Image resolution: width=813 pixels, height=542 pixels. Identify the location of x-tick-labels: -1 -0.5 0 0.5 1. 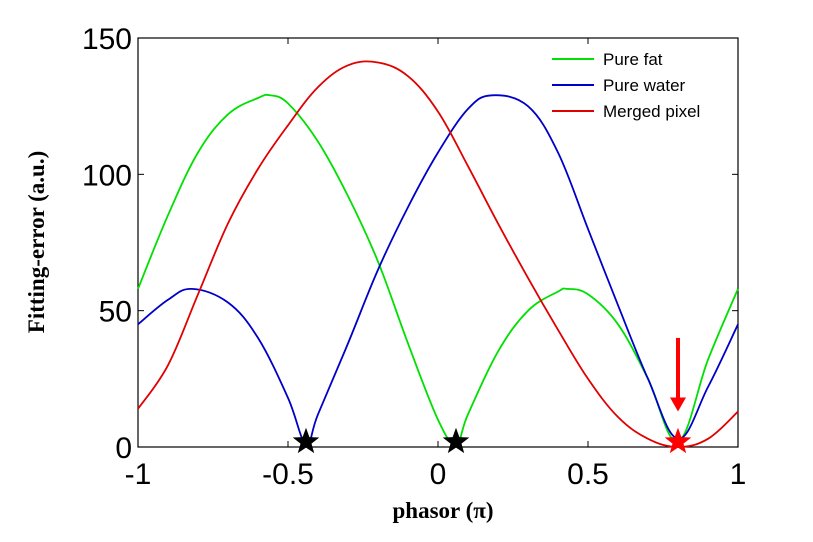
(436, 474).